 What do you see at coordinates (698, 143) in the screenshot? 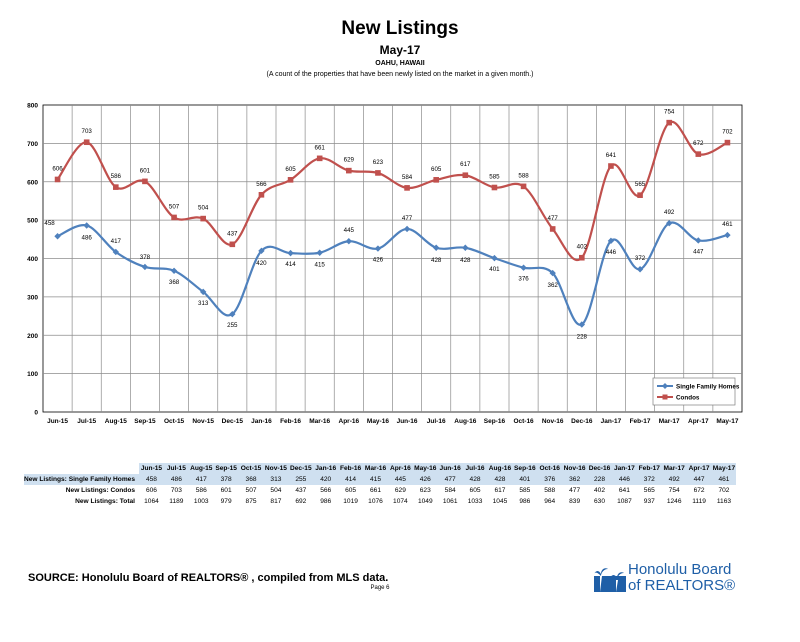
I see `data-label: 672` at bounding box center [698, 143].